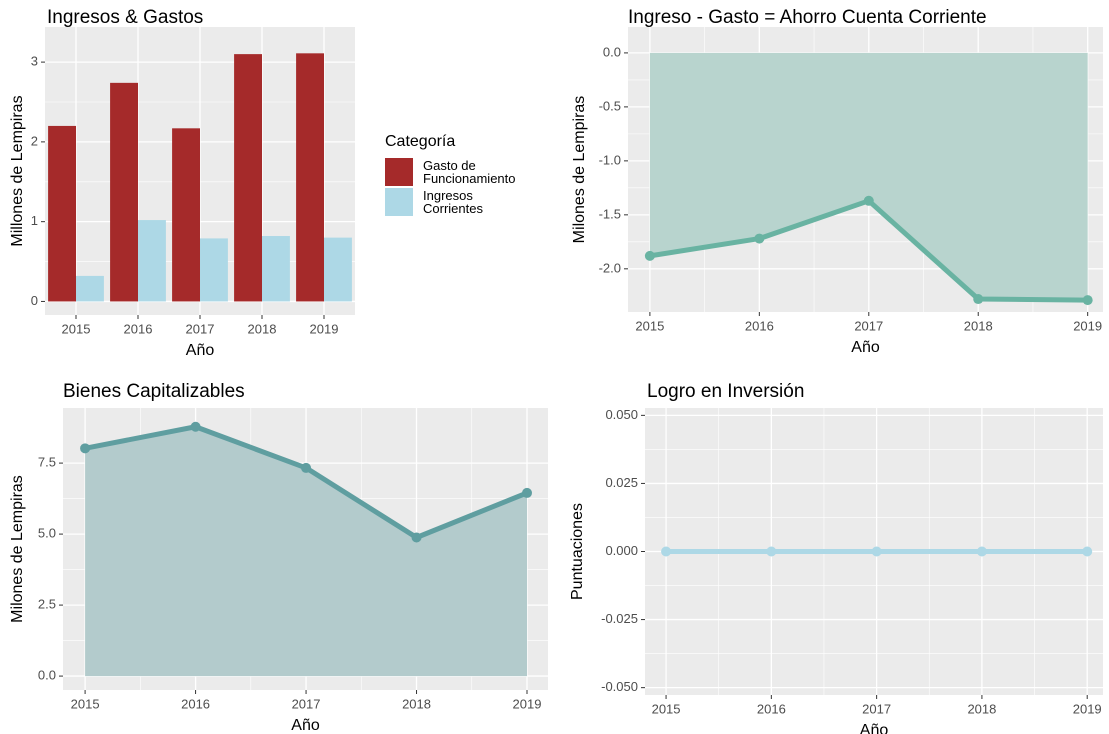 The height and width of the screenshot is (734, 1109). What do you see at coordinates (306, 551) in the screenshot?
I see `area` at bounding box center [306, 551].